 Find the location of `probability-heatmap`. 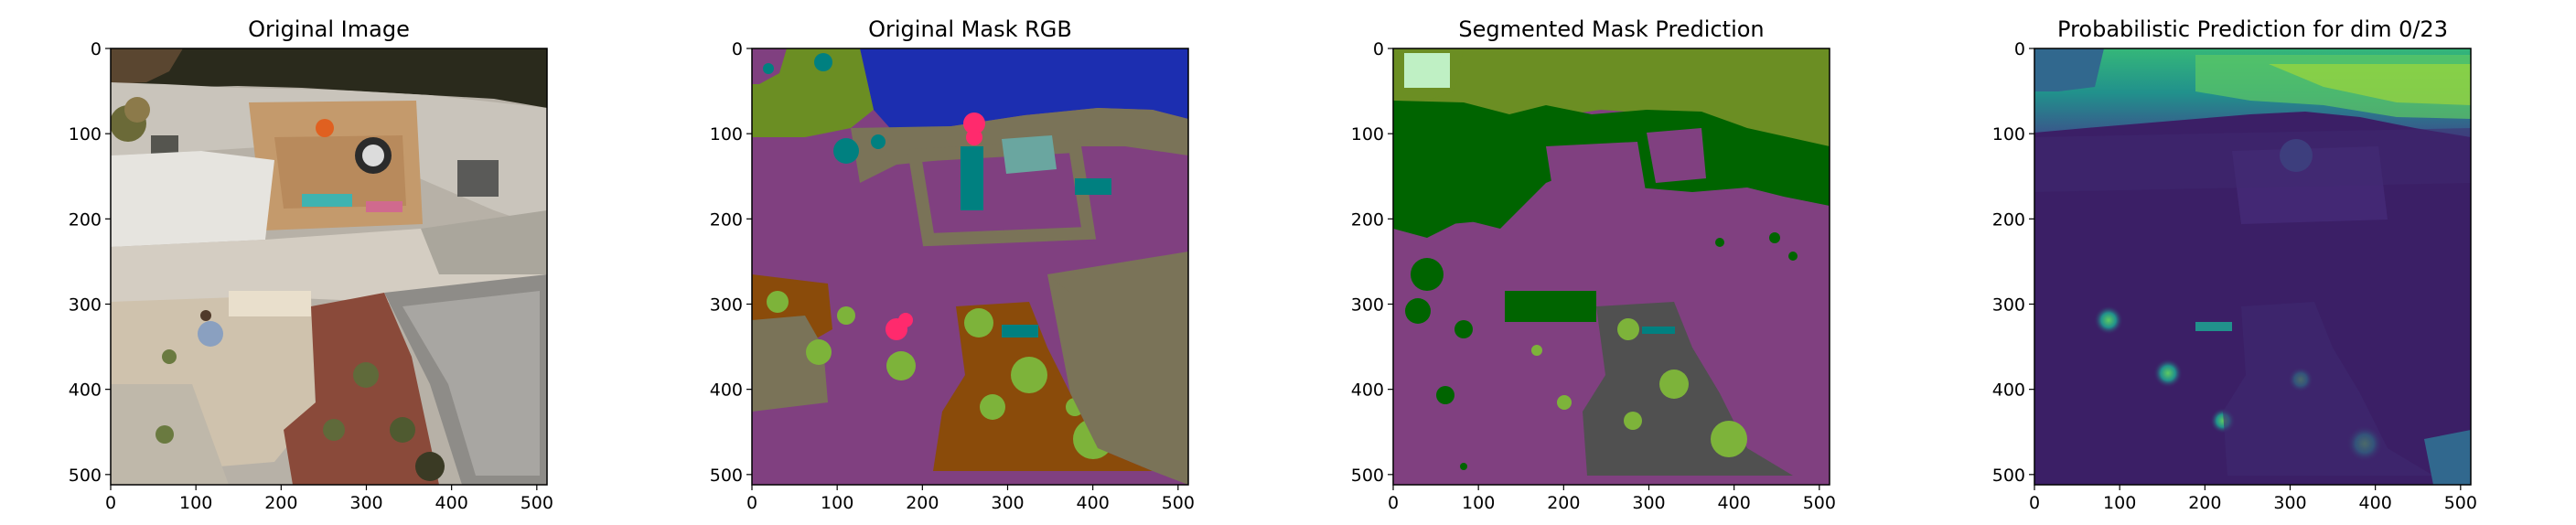

probability-heatmap is located at coordinates (2253, 266).